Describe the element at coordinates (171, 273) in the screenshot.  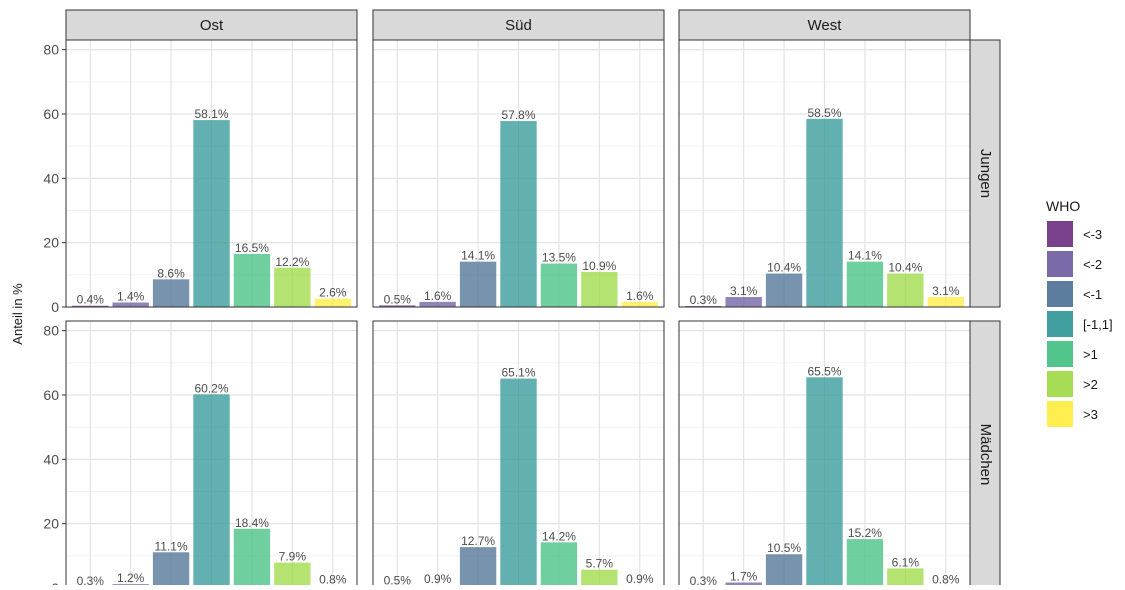
I see `data-label: 8.6%` at that location.